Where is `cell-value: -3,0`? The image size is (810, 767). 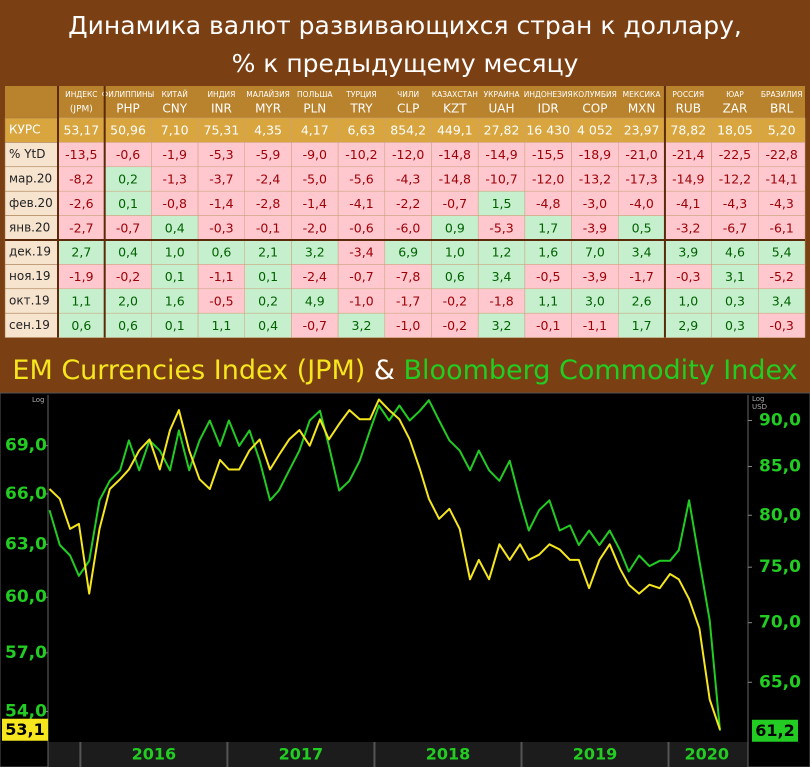 cell-value: -3,0 is located at coordinates (595, 203).